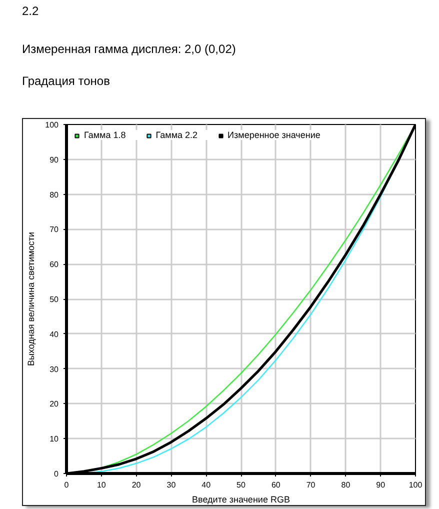 The image size is (439, 509). What do you see at coordinates (55, 404) in the screenshot?
I see `y-tick-label: 20` at bounding box center [55, 404].